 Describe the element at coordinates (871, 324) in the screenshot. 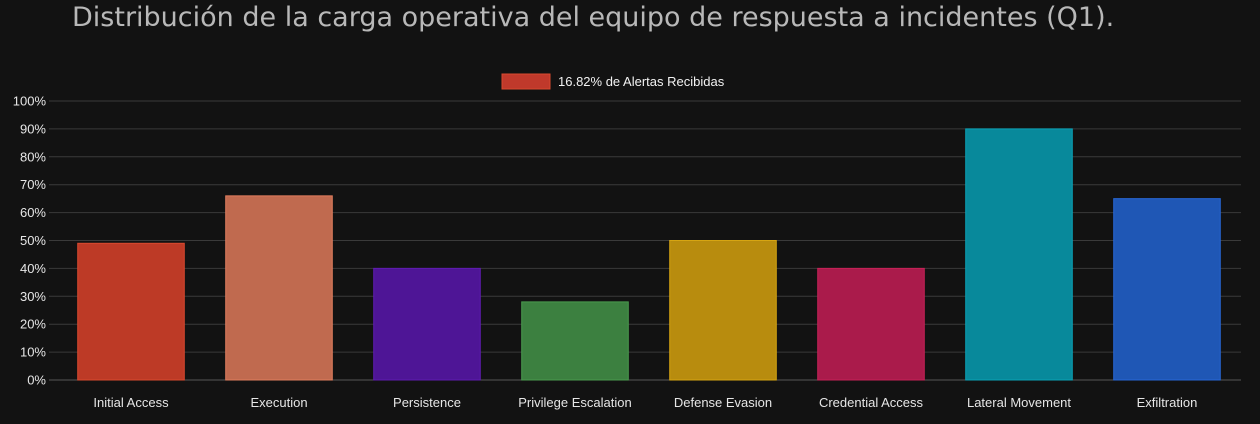

I see `bar-credential-access` at that location.